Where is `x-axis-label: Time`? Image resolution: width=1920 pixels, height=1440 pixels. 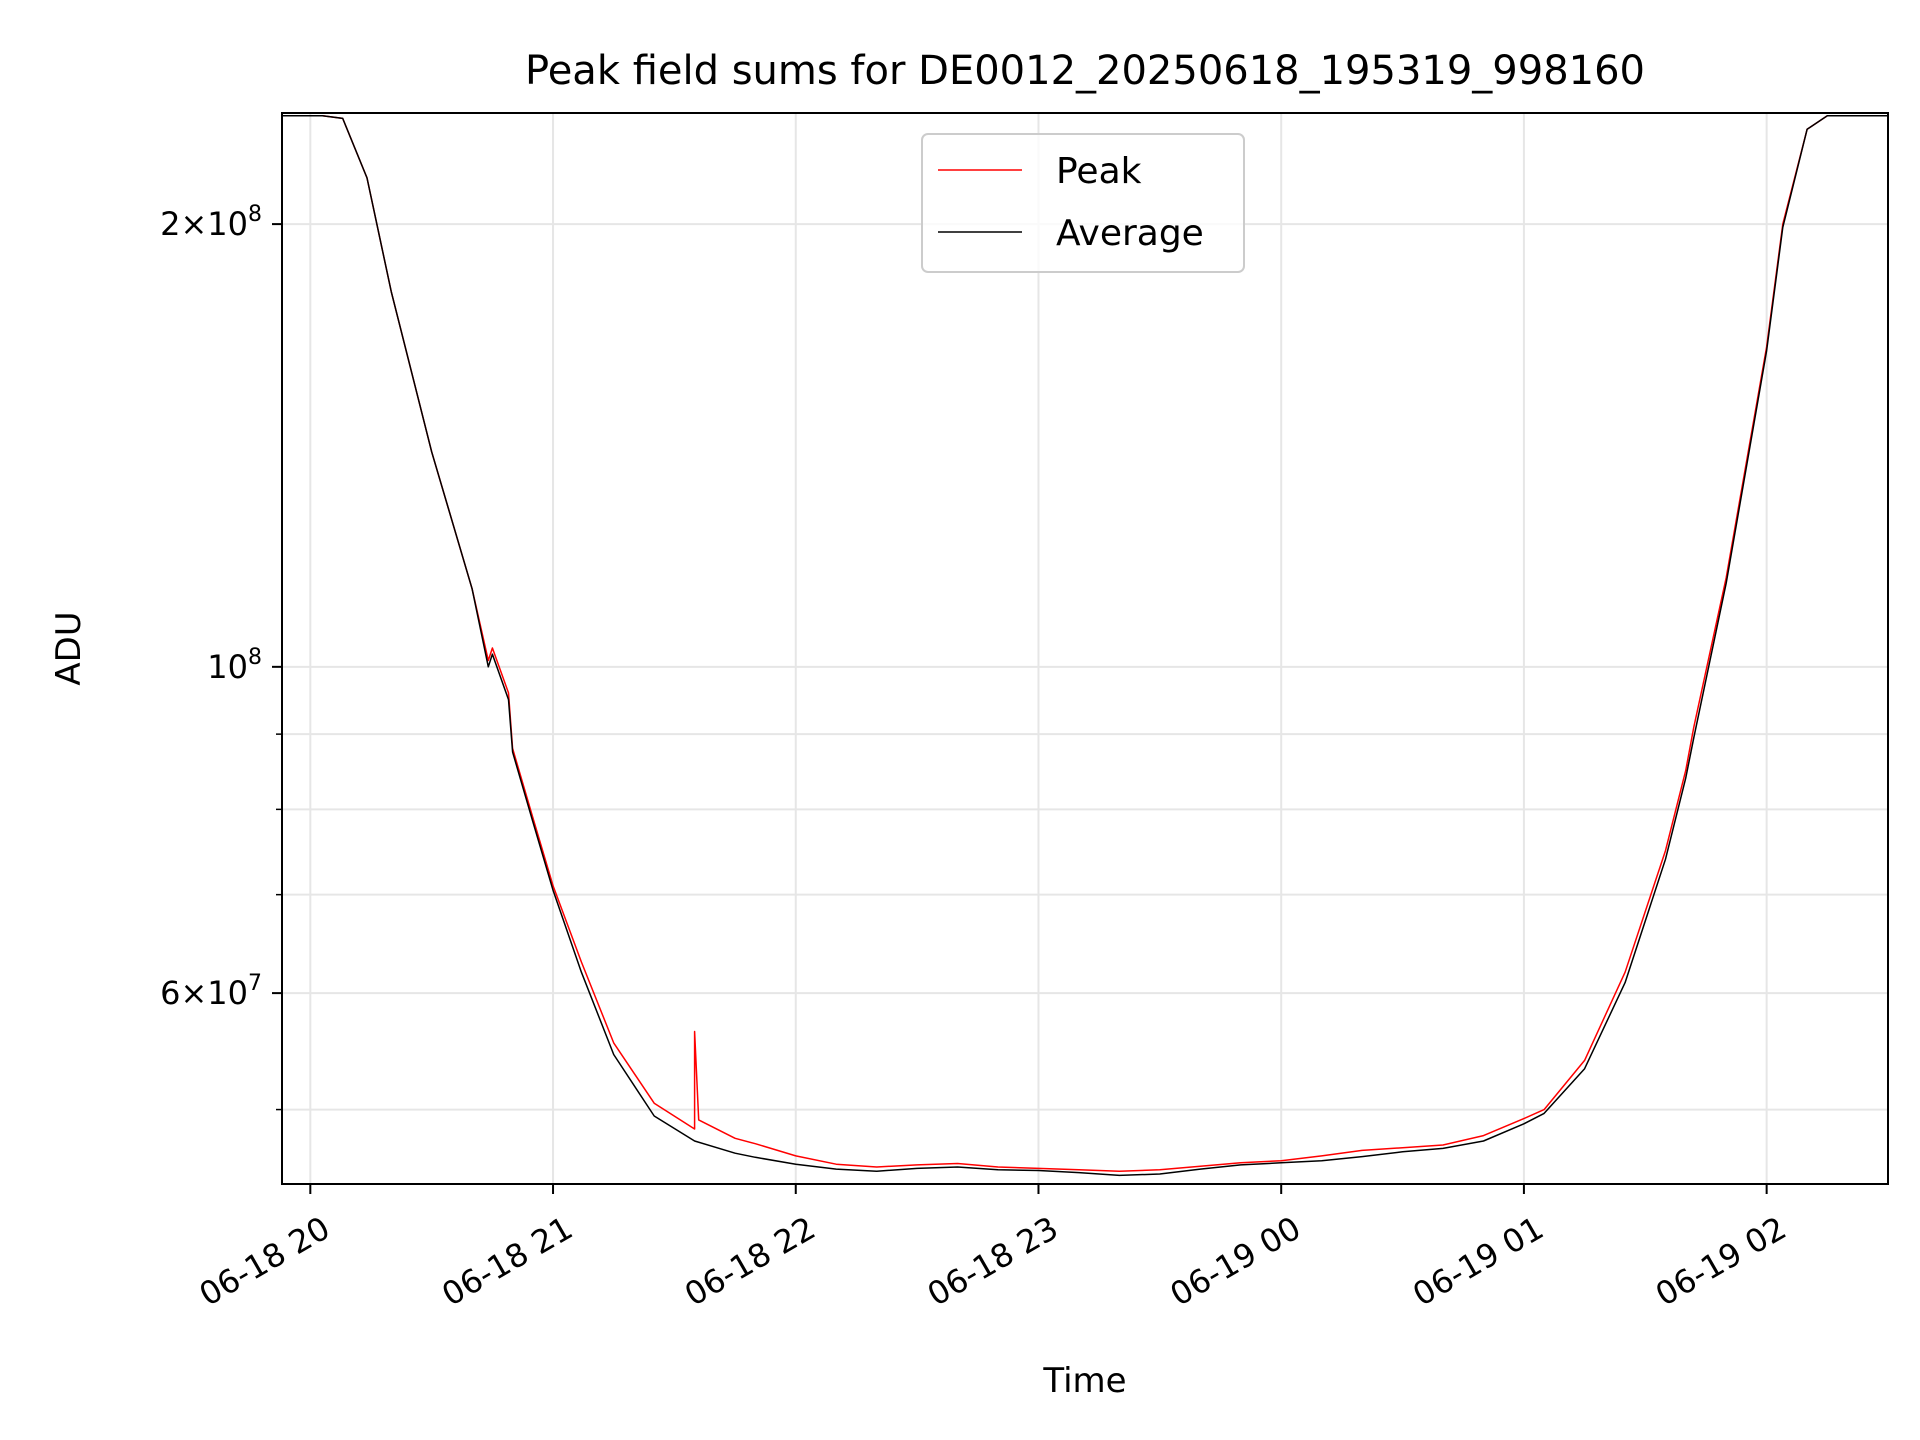 x-axis-label: Time is located at coordinates (1084, 1381).